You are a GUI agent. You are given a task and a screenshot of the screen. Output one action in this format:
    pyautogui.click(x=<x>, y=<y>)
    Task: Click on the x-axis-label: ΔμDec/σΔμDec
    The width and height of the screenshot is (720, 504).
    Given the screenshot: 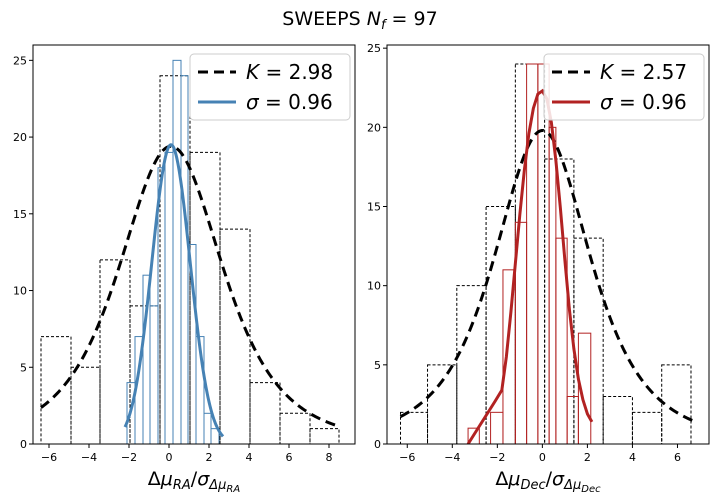 What is the action you would take?
    pyautogui.click(x=548, y=481)
    